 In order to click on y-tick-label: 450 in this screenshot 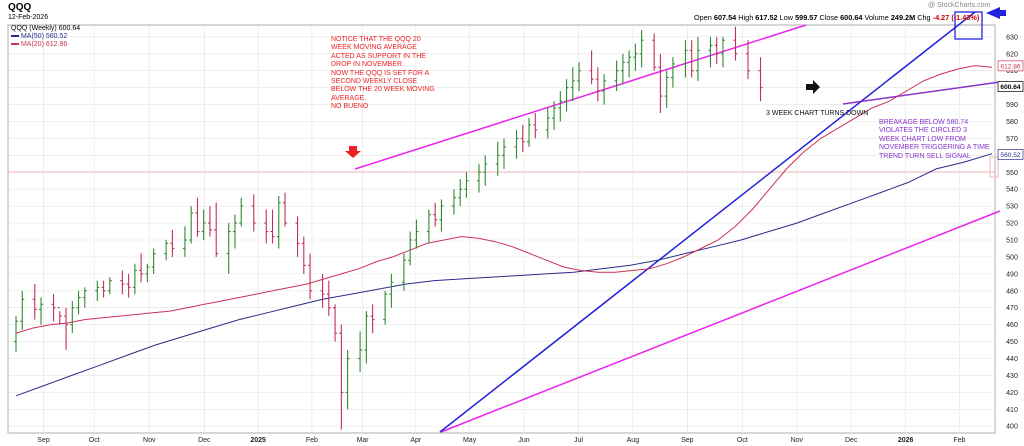, I will do `click(1012, 342)`.